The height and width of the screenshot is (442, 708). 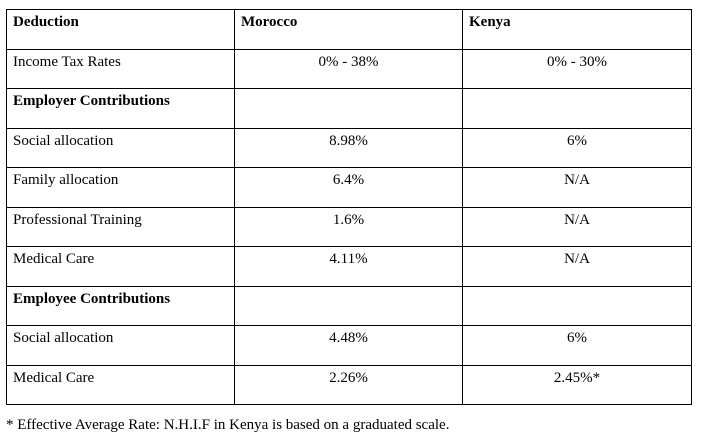 What do you see at coordinates (348, 180) in the screenshot?
I see `morocco-value-text: 6.4%` at bounding box center [348, 180].